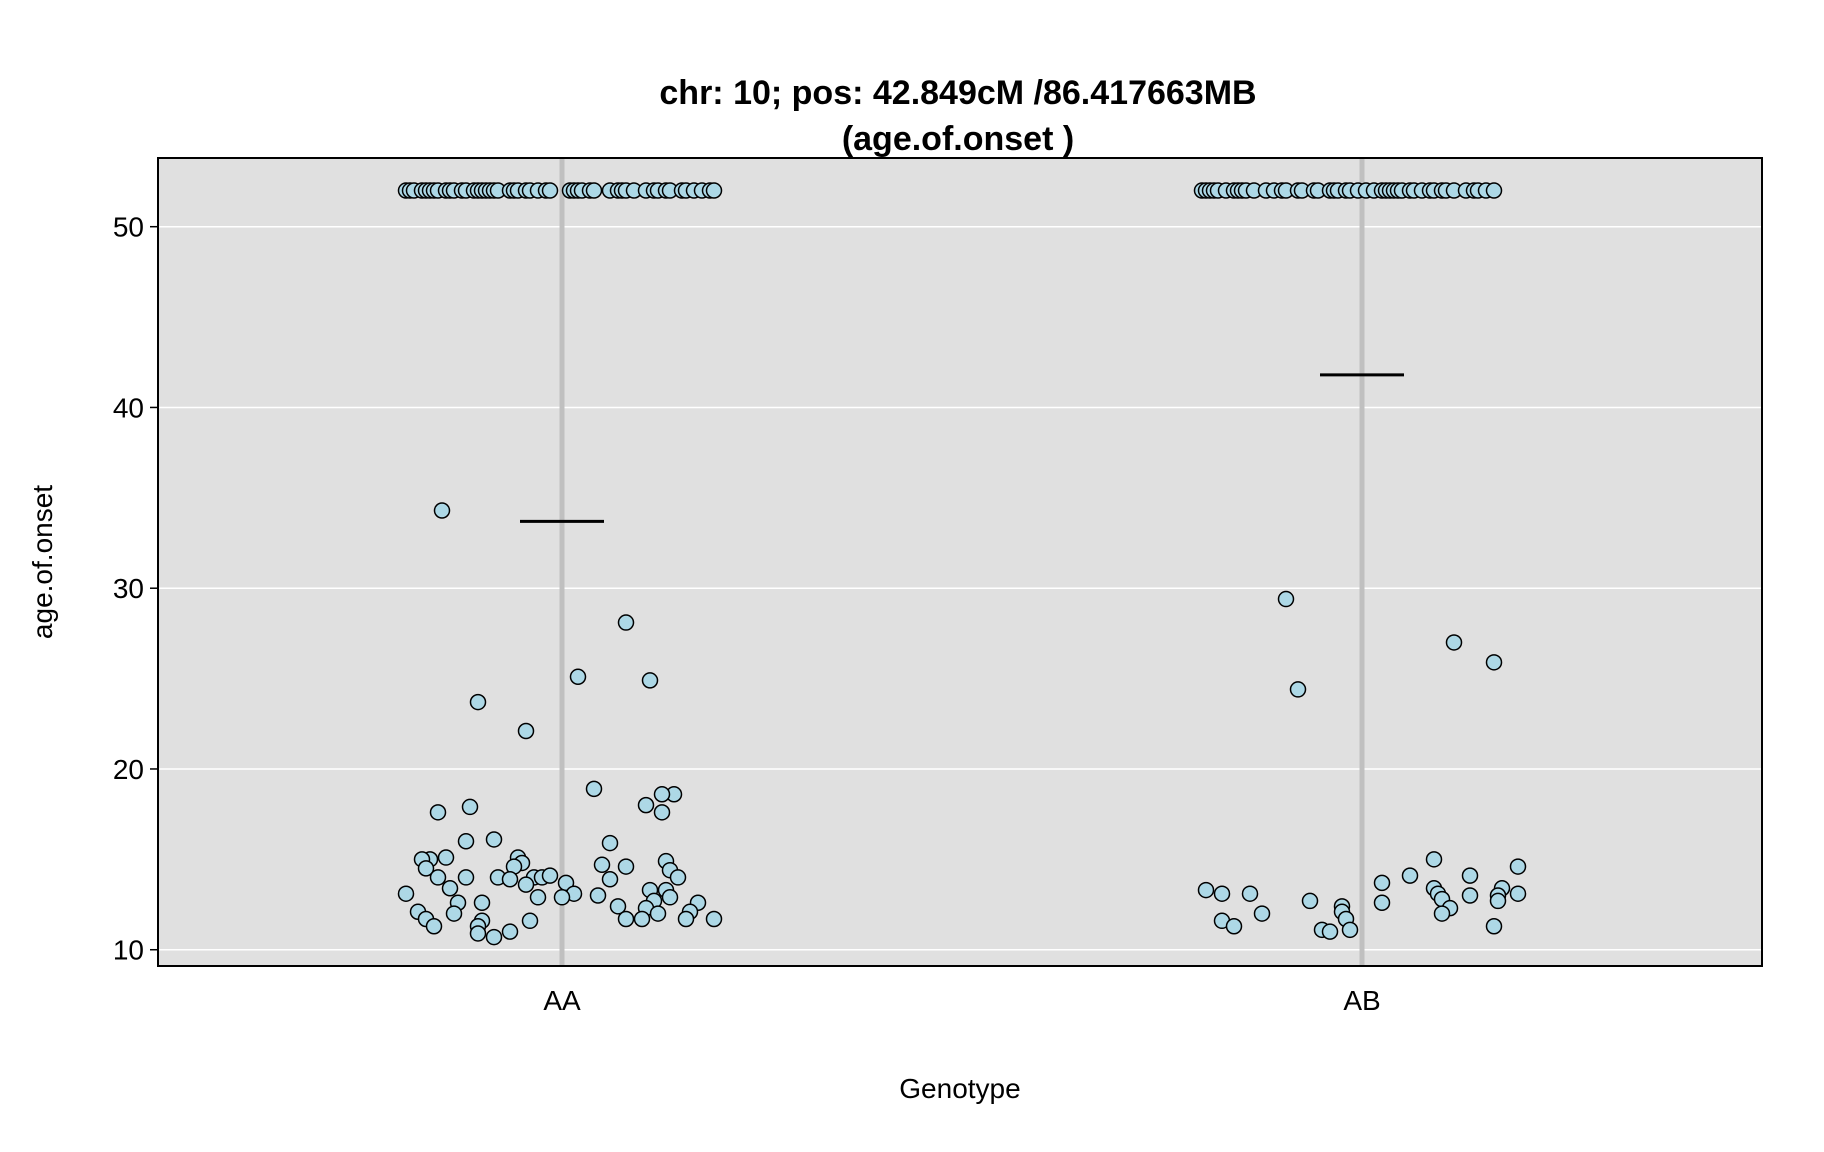 Image resolution: width=1824 pixels, height=1152 pixels. I want to click on y-axis-ticks: 10 20 30 40 50, so click(135, 589).